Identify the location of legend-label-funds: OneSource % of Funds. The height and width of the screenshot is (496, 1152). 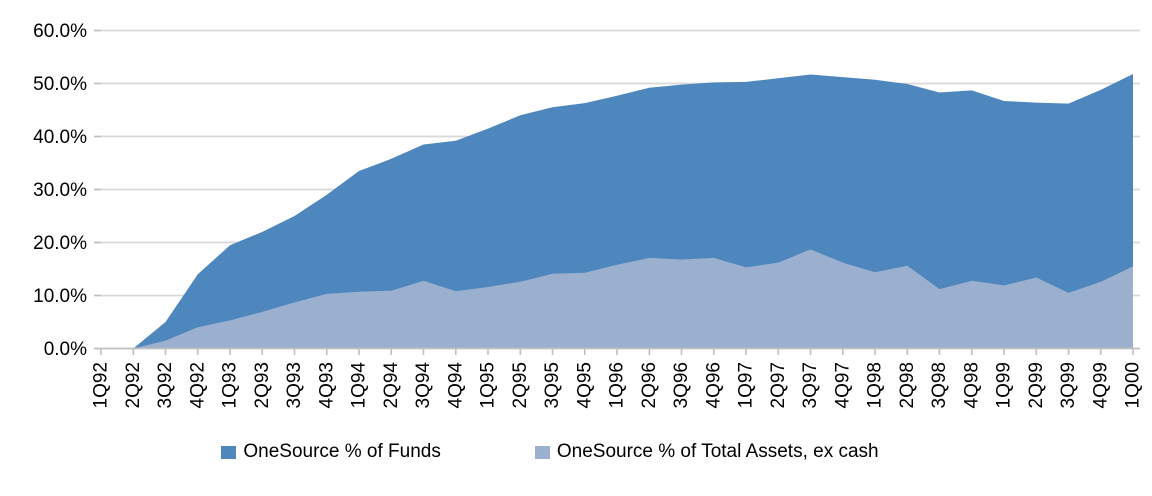
(342, 451).